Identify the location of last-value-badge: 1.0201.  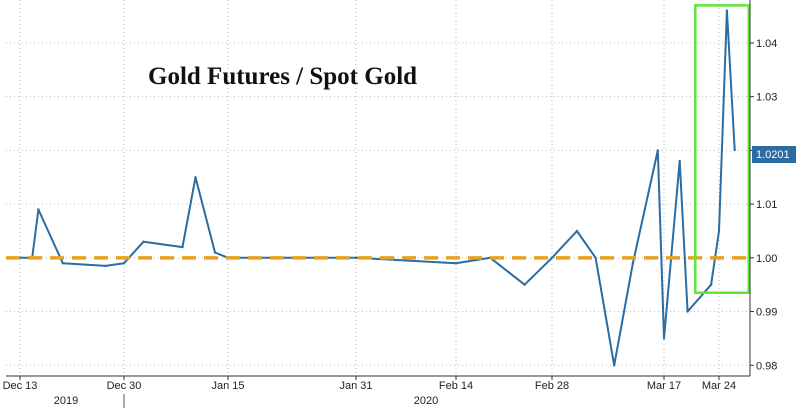
(774, 154).